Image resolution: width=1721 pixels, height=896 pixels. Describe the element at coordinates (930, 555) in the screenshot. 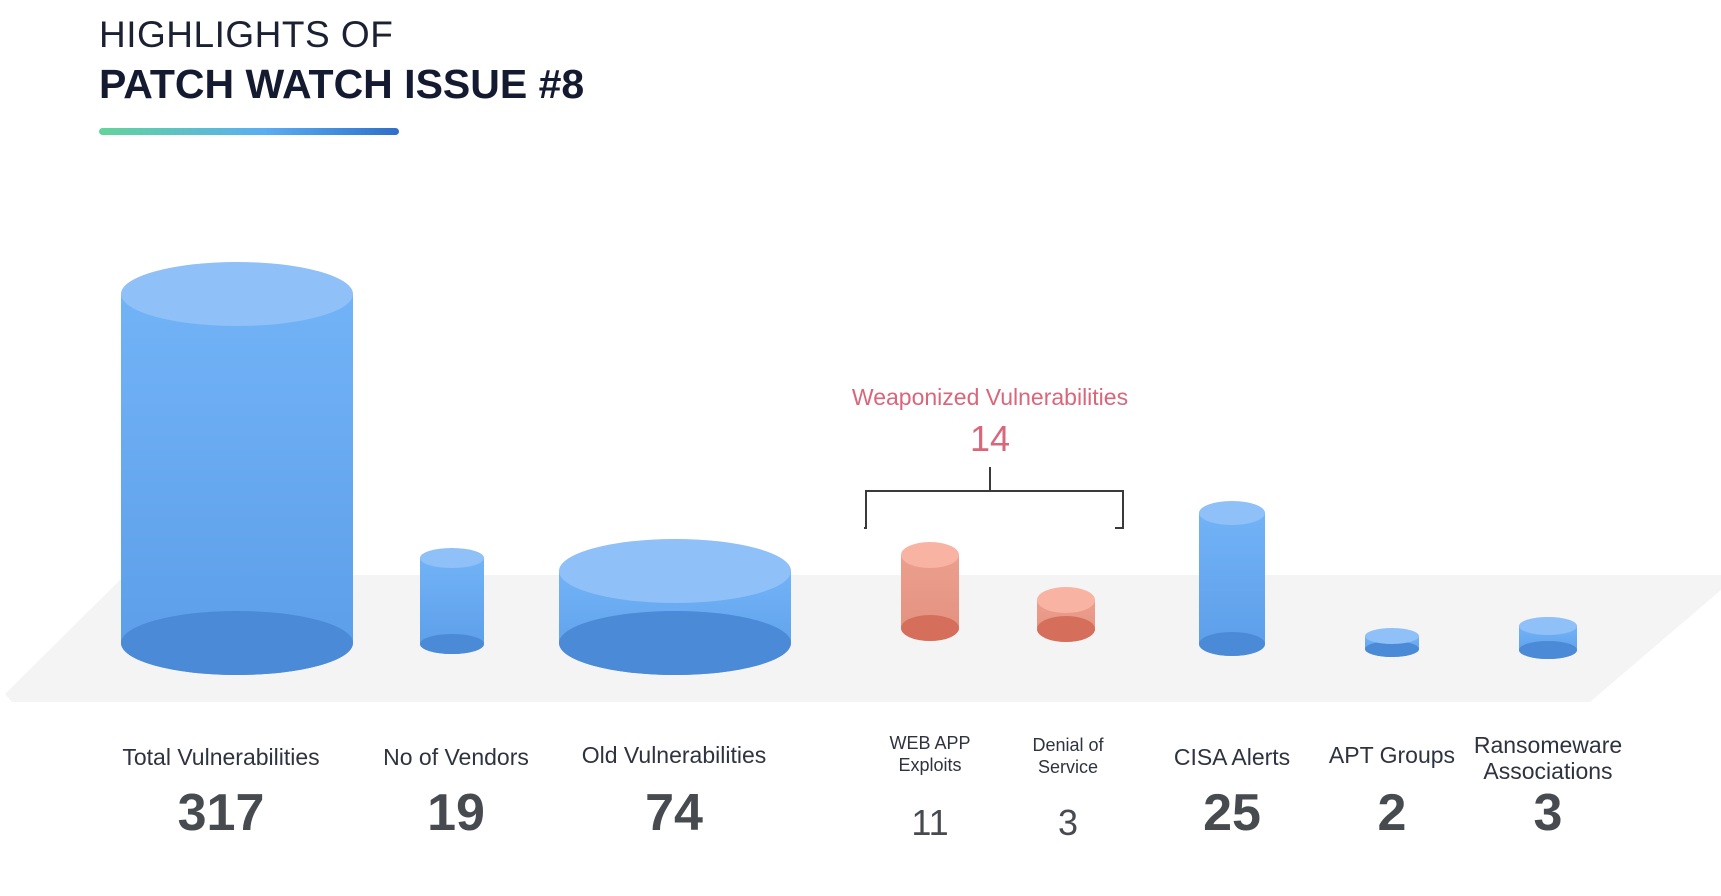

I see `bar-top-web-app-exploits` at that location.